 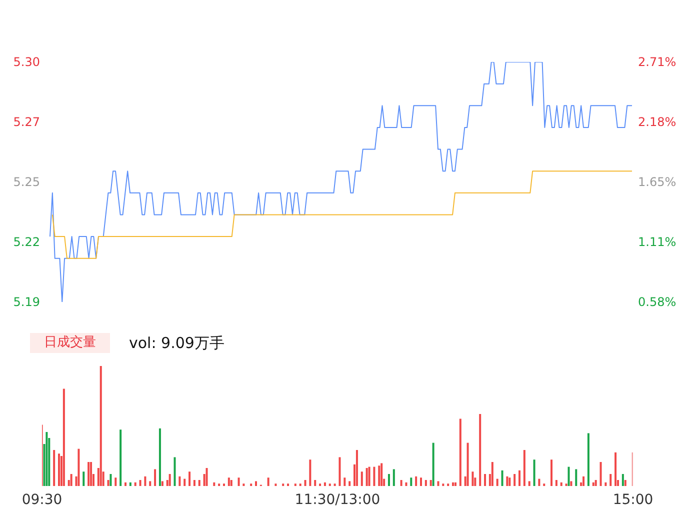 I want to click on x-tick-label: 11:30/13:00, so click(x=337, y=500).